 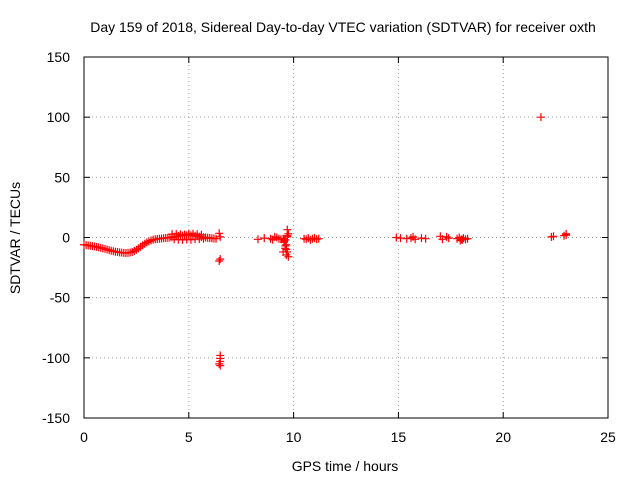 I want to click on x-axis-label: GPS time / hours, so click(x=345, y=466).